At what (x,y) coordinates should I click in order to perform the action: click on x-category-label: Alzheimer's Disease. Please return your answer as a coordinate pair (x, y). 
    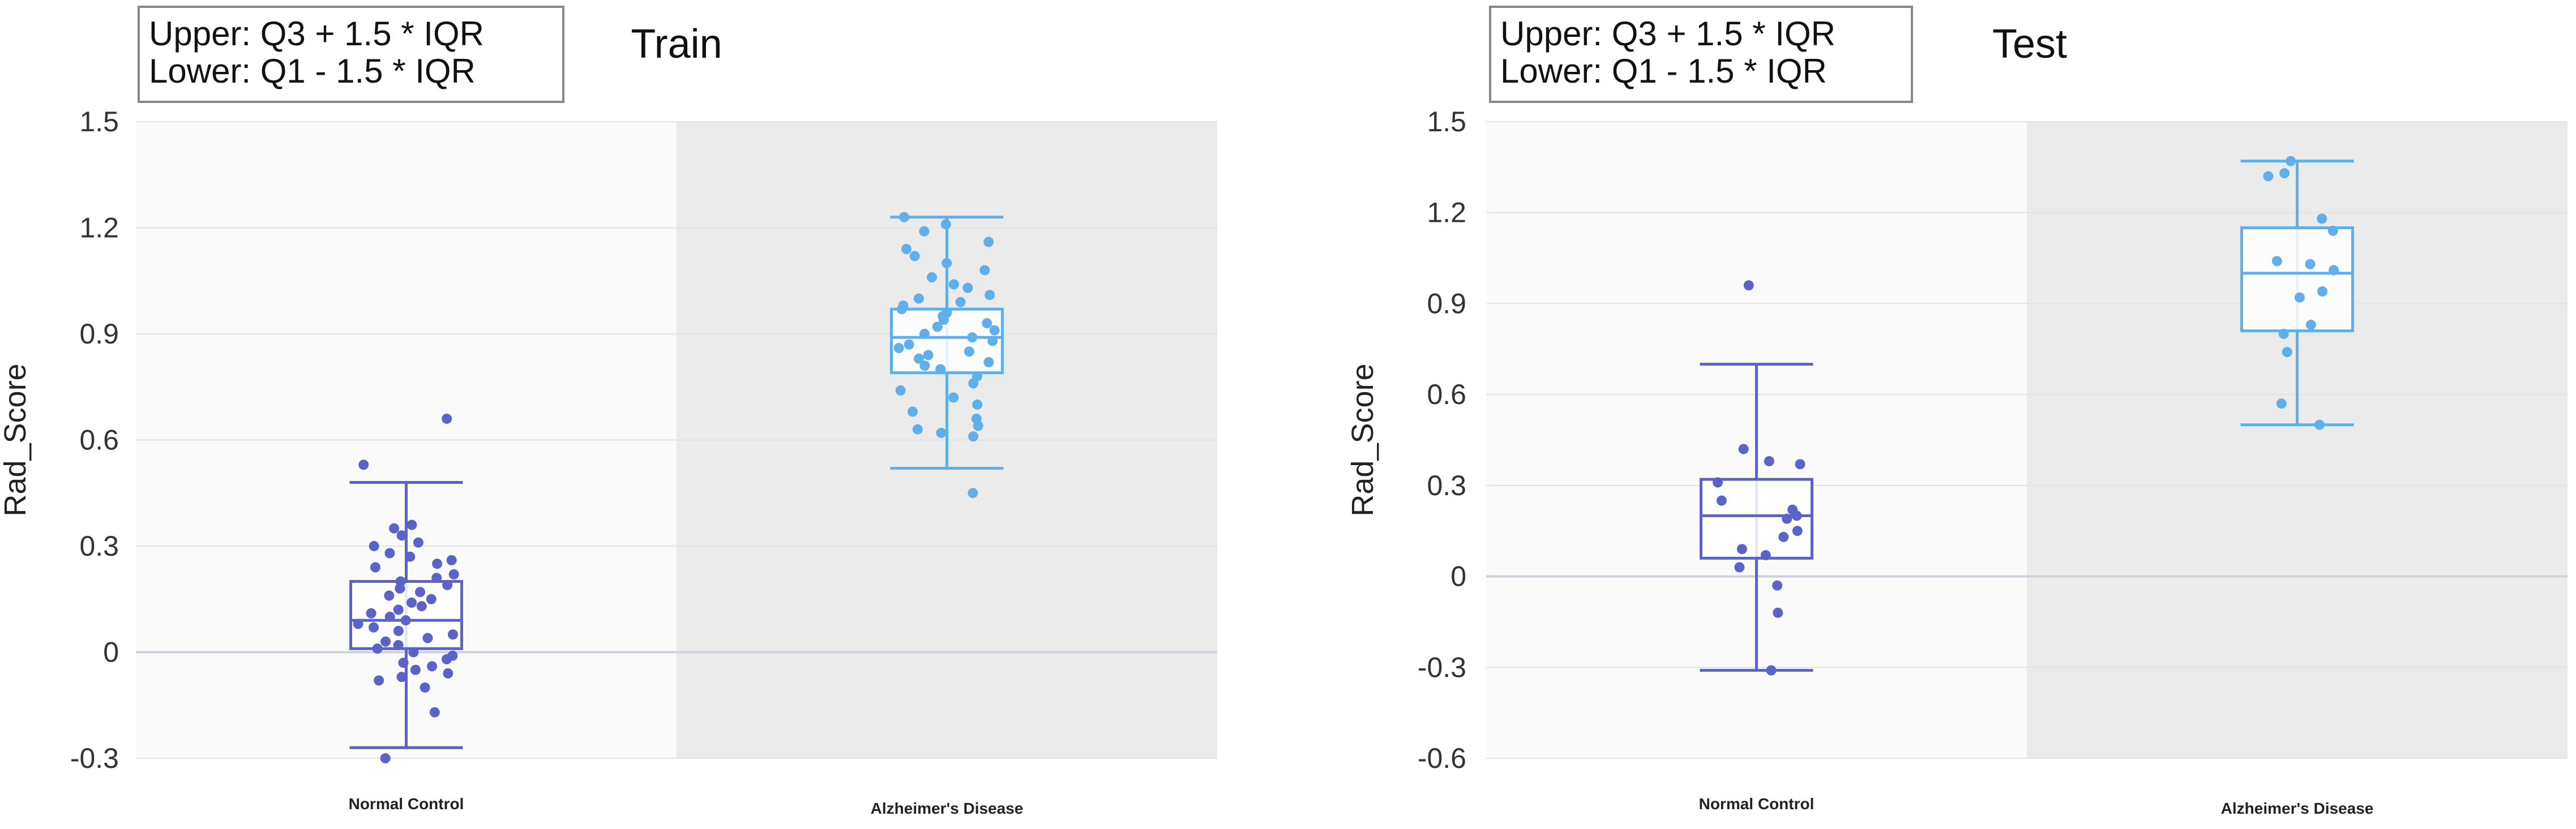
    Looking at the image, I should click on (2297, 808).